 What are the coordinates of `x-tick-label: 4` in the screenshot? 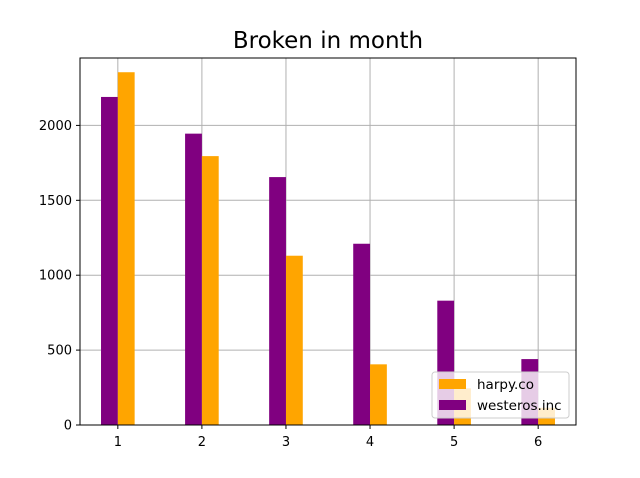 It's located at (370, 442).